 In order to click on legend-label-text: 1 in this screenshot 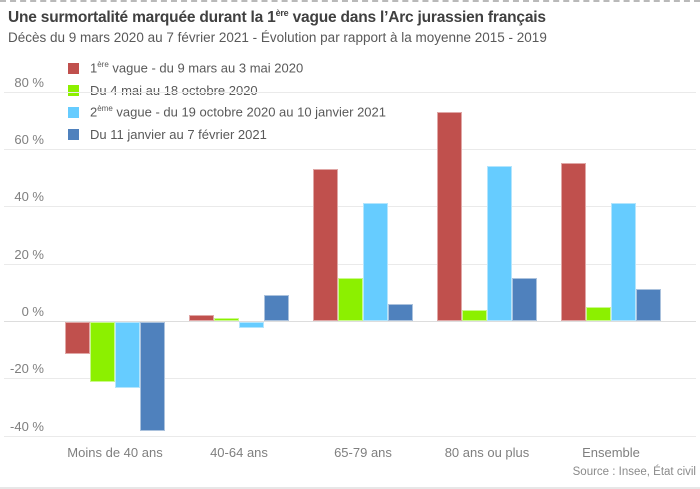, I will do `click(94, 68)`.